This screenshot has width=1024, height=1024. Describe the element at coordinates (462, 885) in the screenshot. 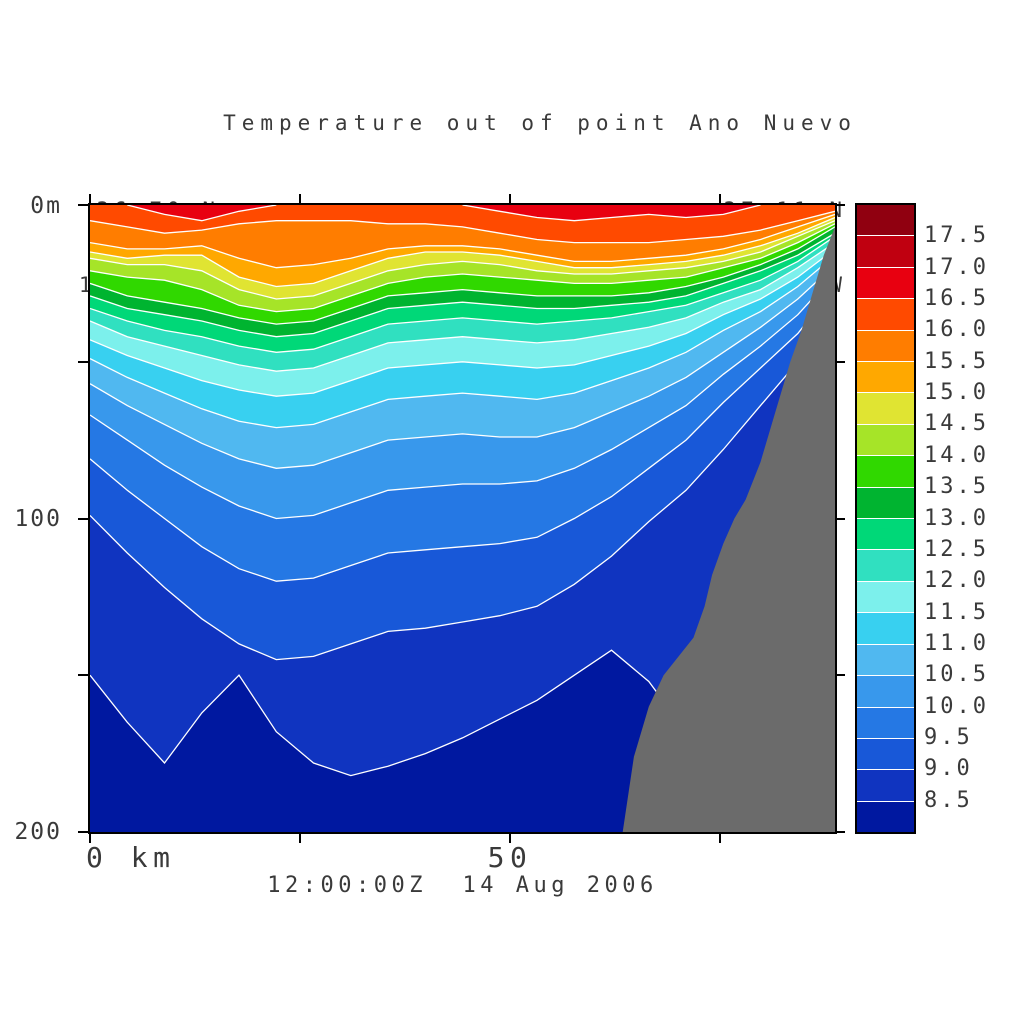

I see `timestamp-label: 12:00:00Z 14 Aug 2006` at that location.